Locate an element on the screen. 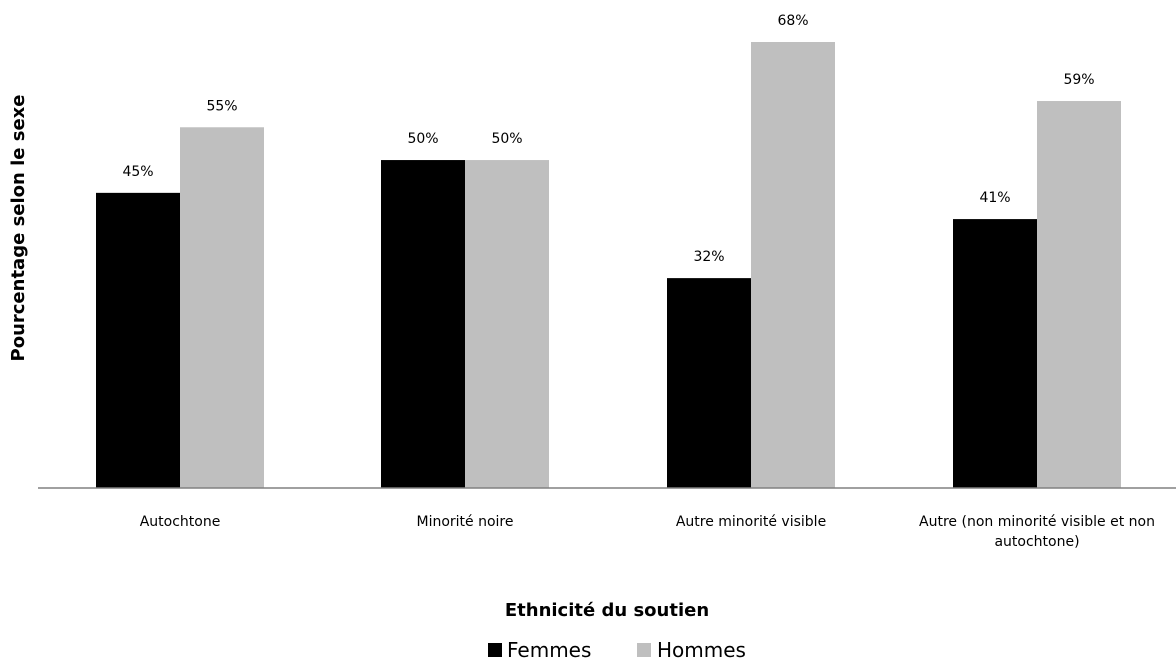 This screenshot has width=1176, height=660. y-axis-title: Pourcentage selon le sexe is located at coordinates (18, 228).